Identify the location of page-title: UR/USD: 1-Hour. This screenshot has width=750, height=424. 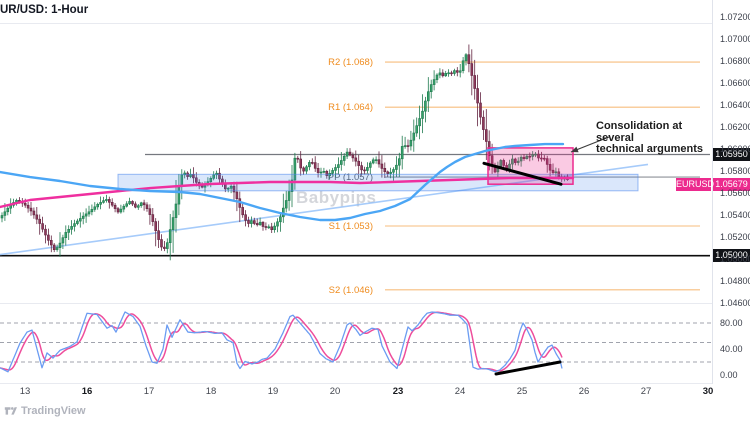
(44, 10).